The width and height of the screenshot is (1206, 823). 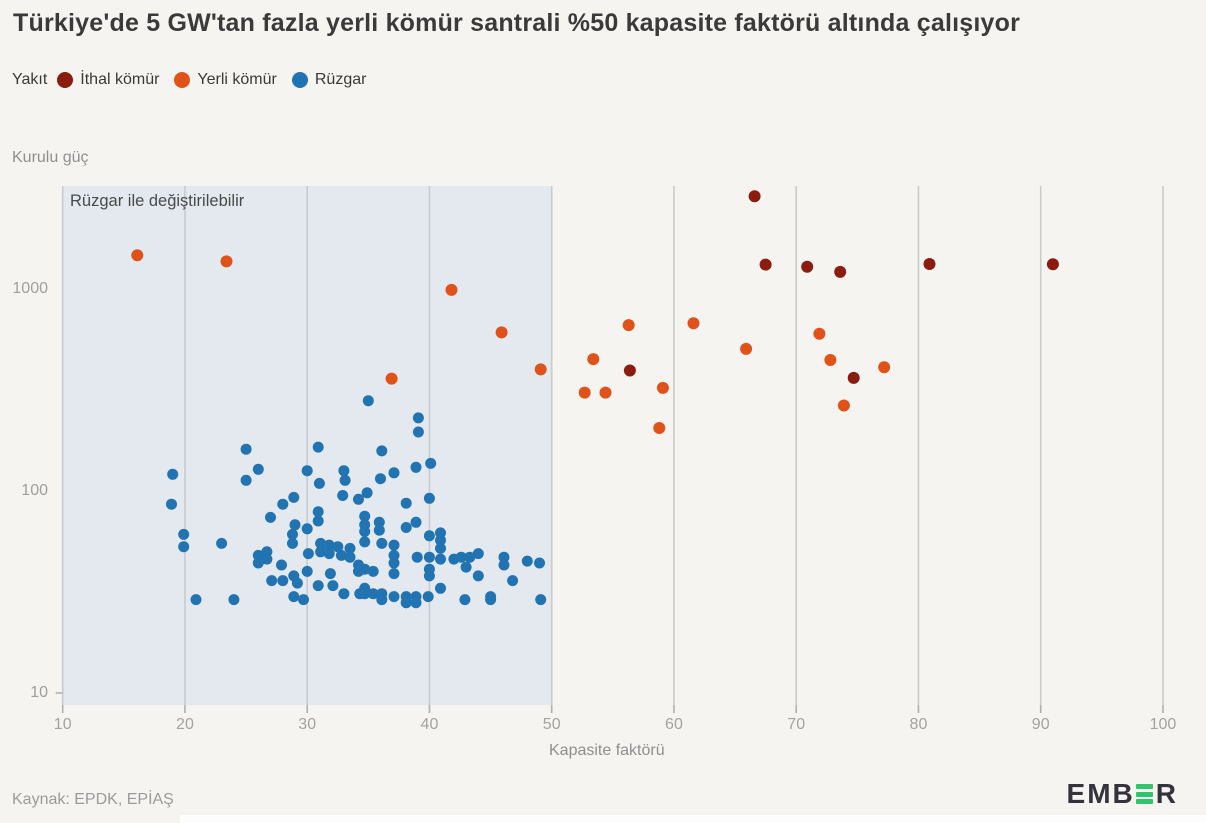 I want to click on logo-text-r: R, so click(x=1166, y=793).